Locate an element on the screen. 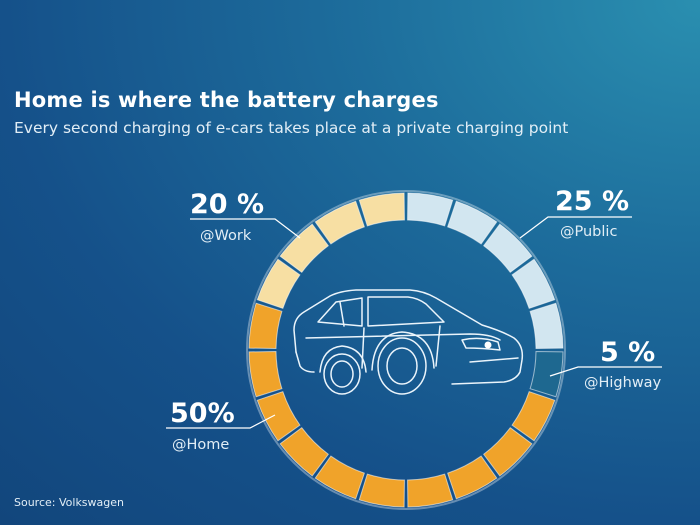 This screenshot has height=525, width=700. highway-callout-line is located at coordinates (605, 371).